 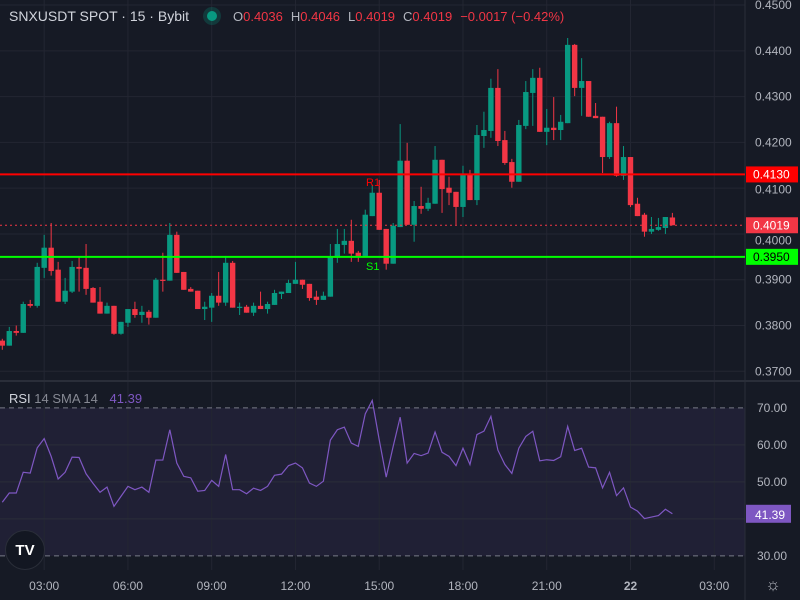 I want to click on time-tick-label: 21:00, so click(x=547, y=586).